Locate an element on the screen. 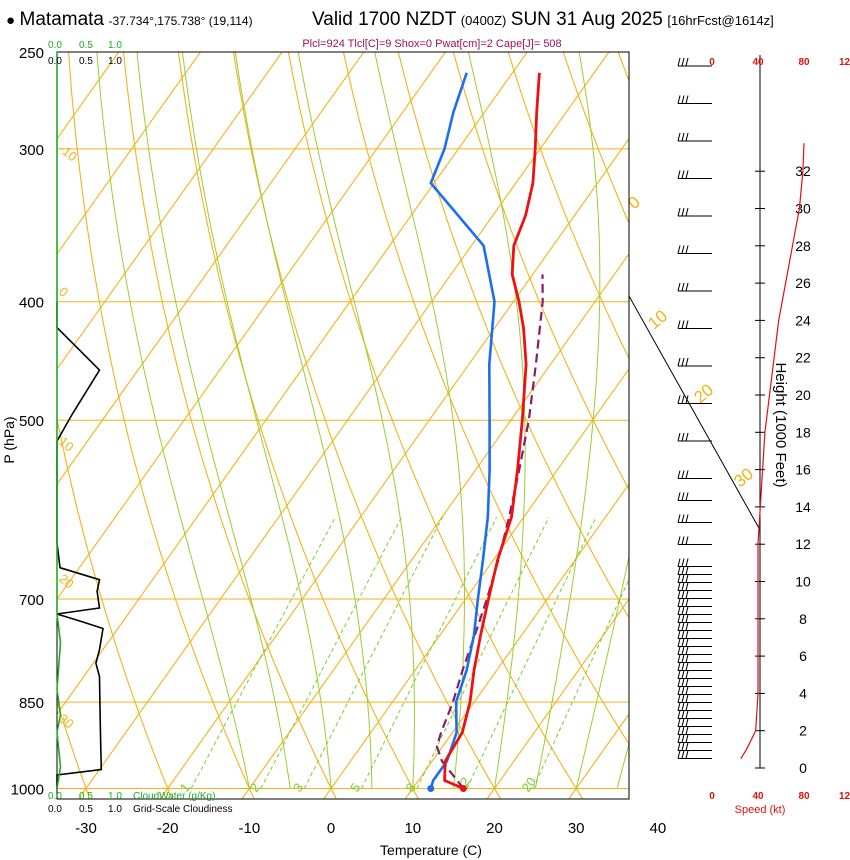 This screenshot has height=860, width=850. isotherm--90 is located at coordinates (88, 96).